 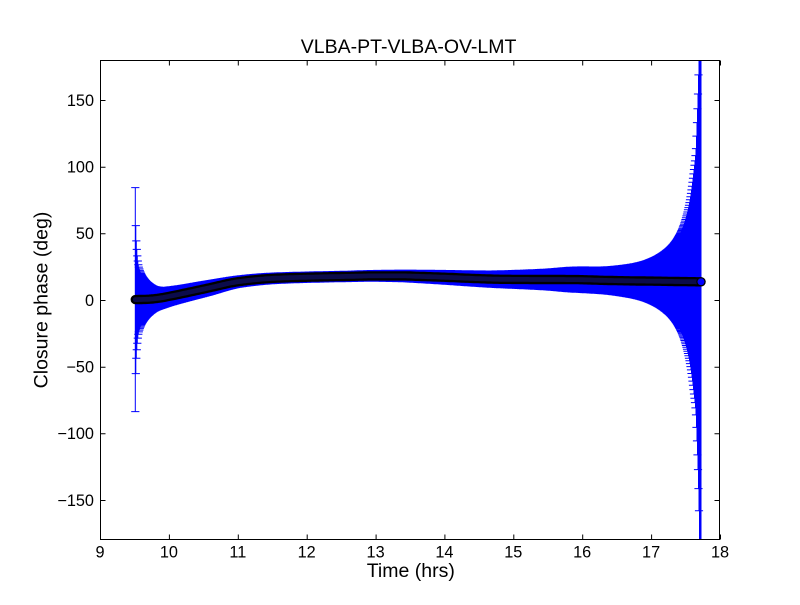 I want to click on svg-text: 18, so click(x=720, y=553).